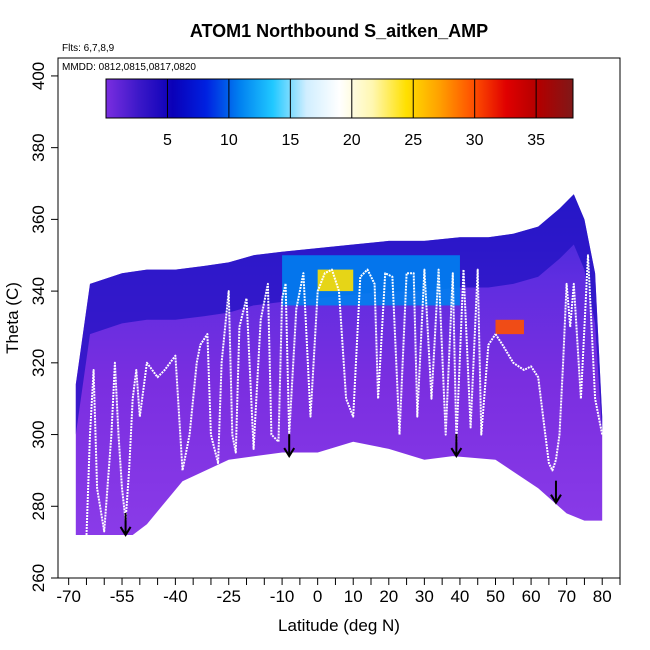 The image size is (650, 650). I want to click on colorbar-tick-label: 30, so click(475, 140).